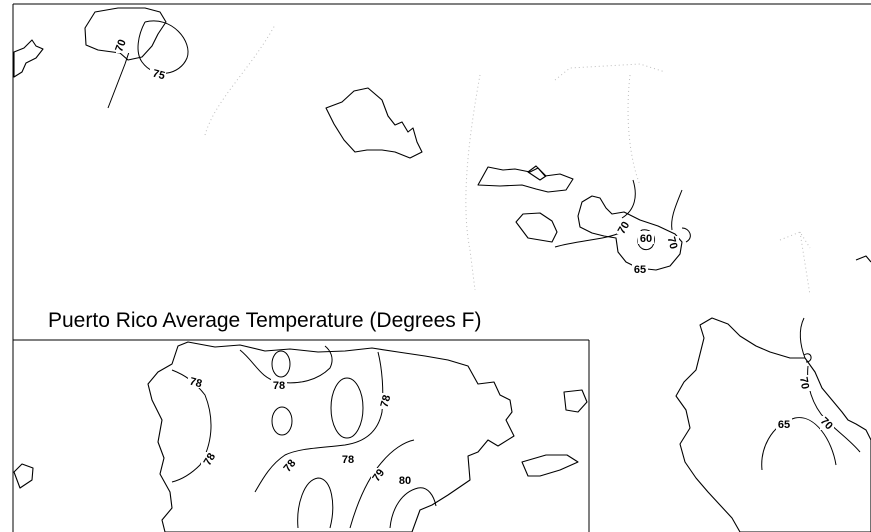 The width and height of the screenshot is (871, 532). Describe the element at coordinates (802, 338) in the screenshot. I see `isotherm-big-north` at that location.